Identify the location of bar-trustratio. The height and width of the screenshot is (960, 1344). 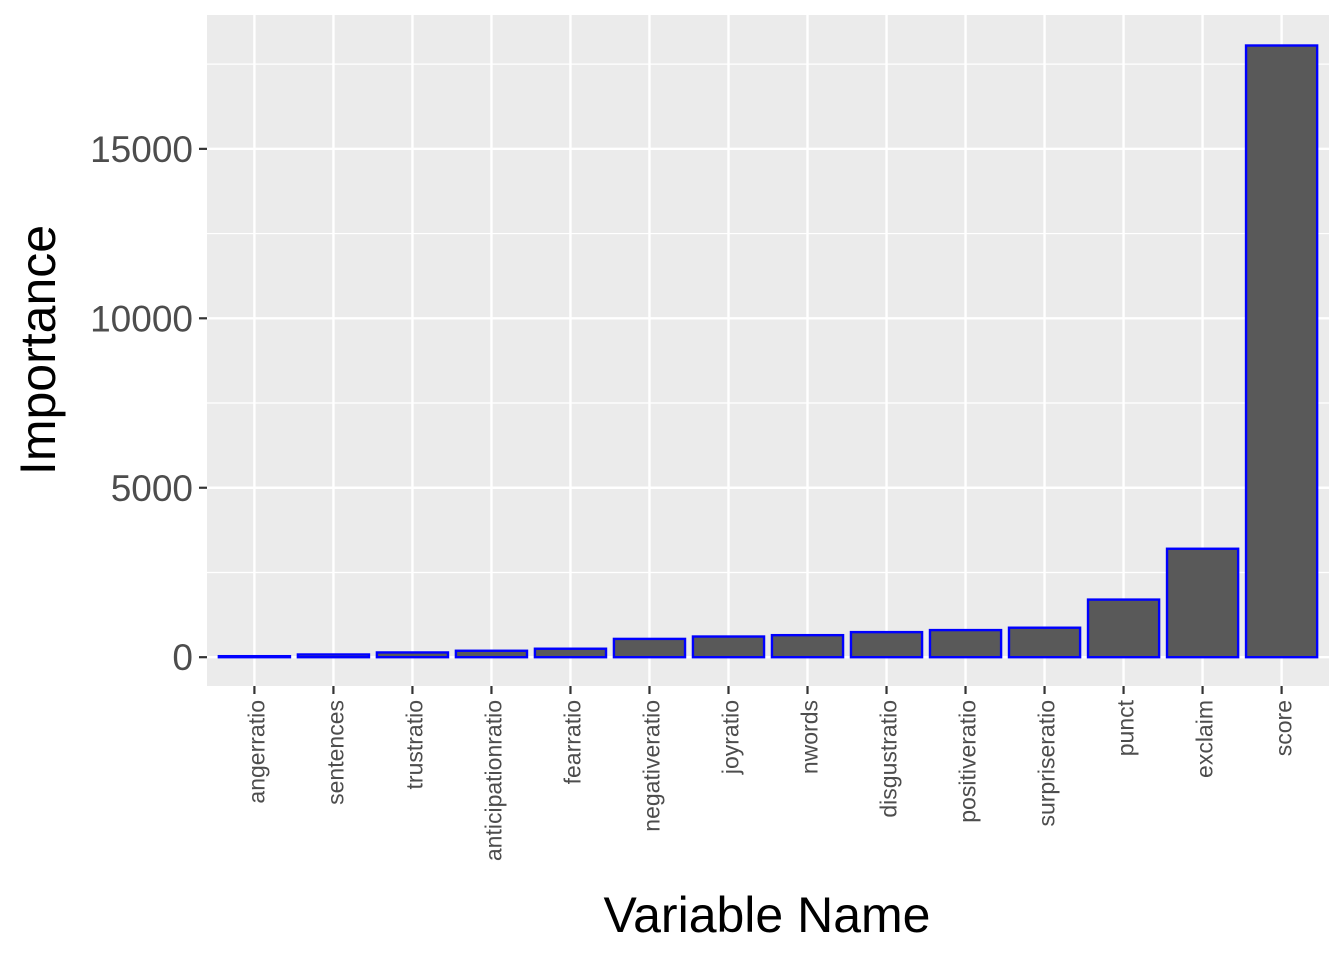
(412, 655).